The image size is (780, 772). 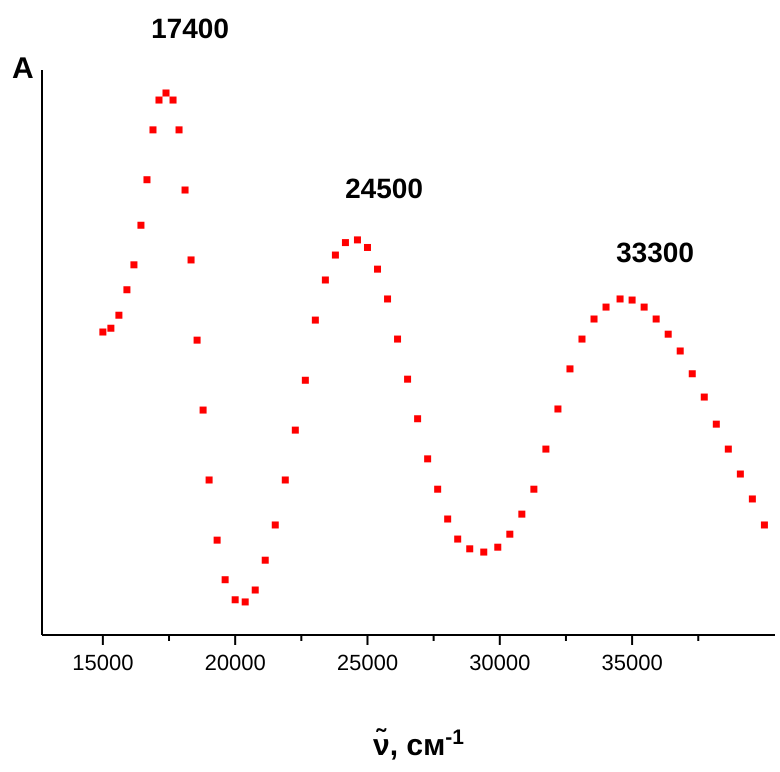 I want to click on x-tick-label: 35000, so click(x=632, y=662).